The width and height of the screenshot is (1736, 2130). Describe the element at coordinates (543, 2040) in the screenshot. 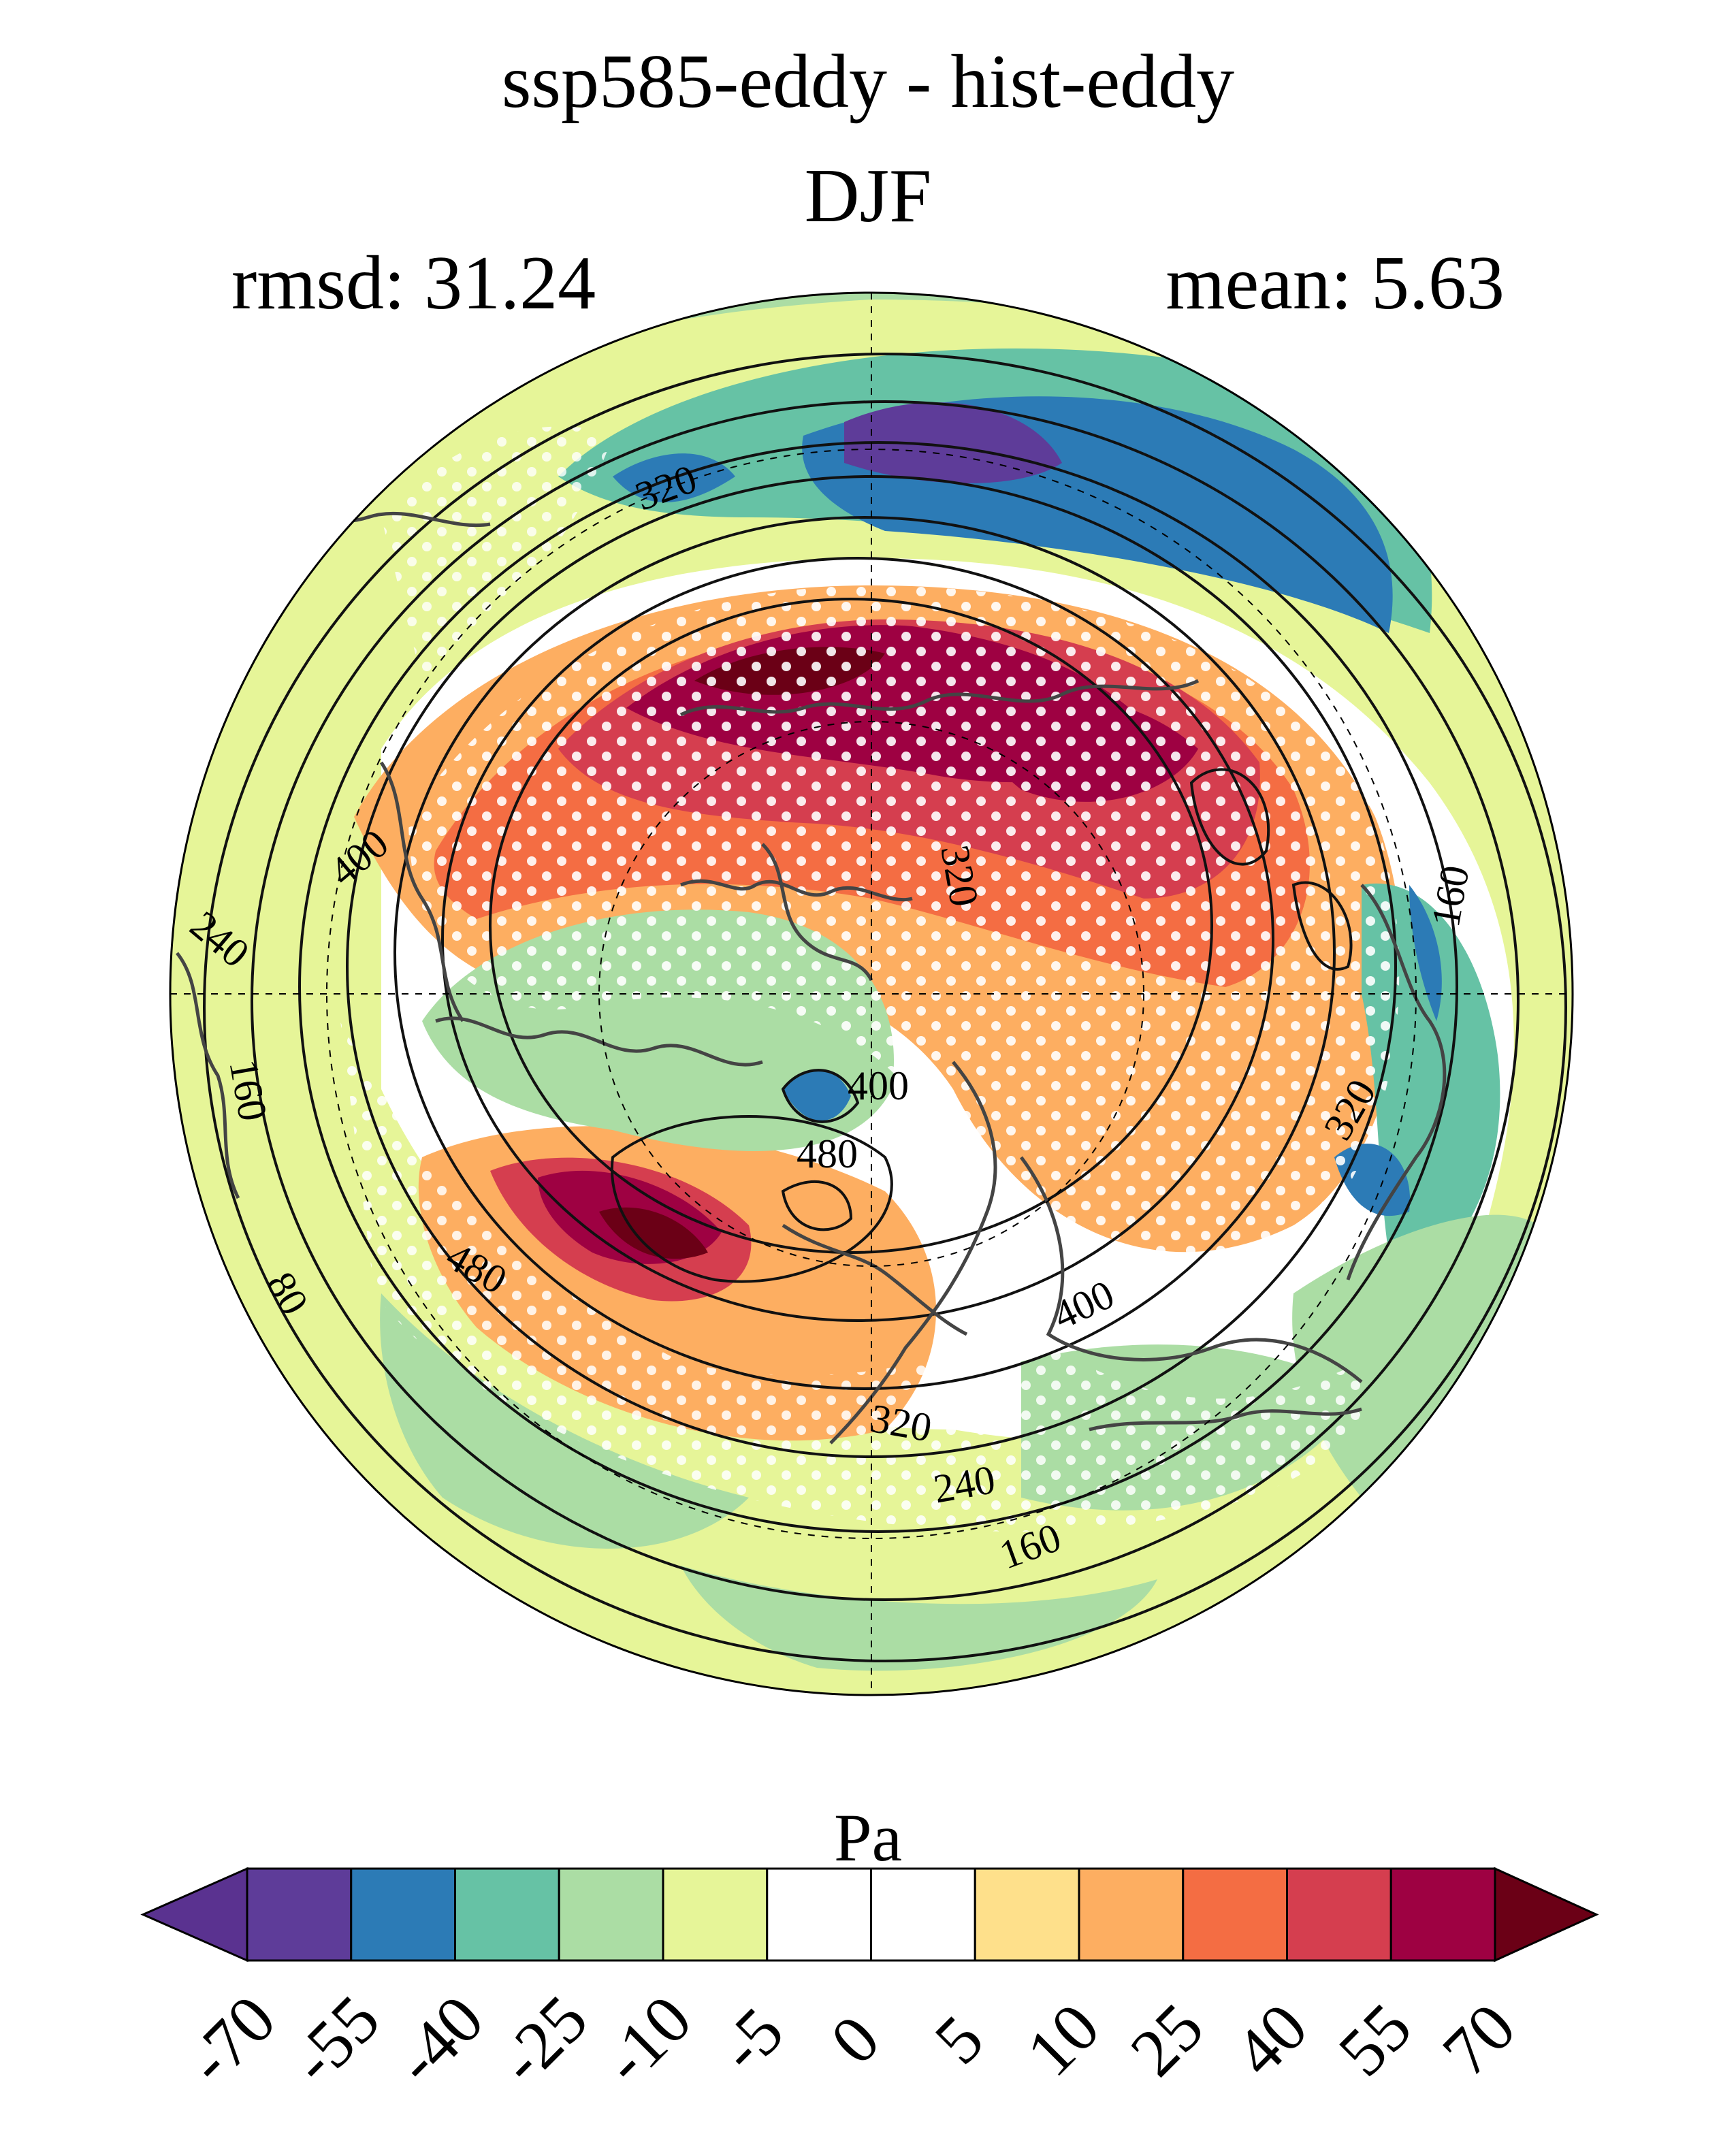

I see `colorbar-tick-label: -25` at that location.